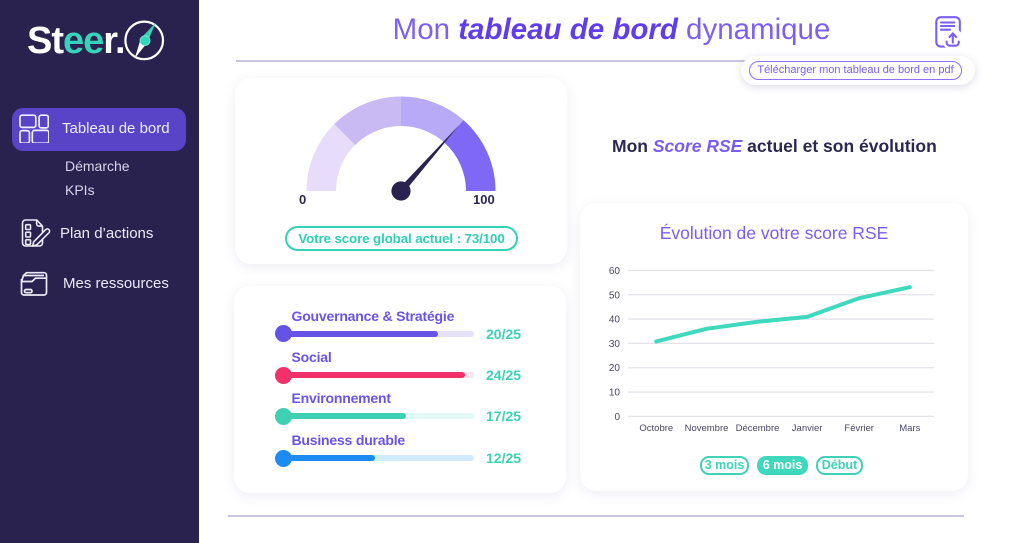  I want to click on svg-text: Novembre, so click(707, 428).